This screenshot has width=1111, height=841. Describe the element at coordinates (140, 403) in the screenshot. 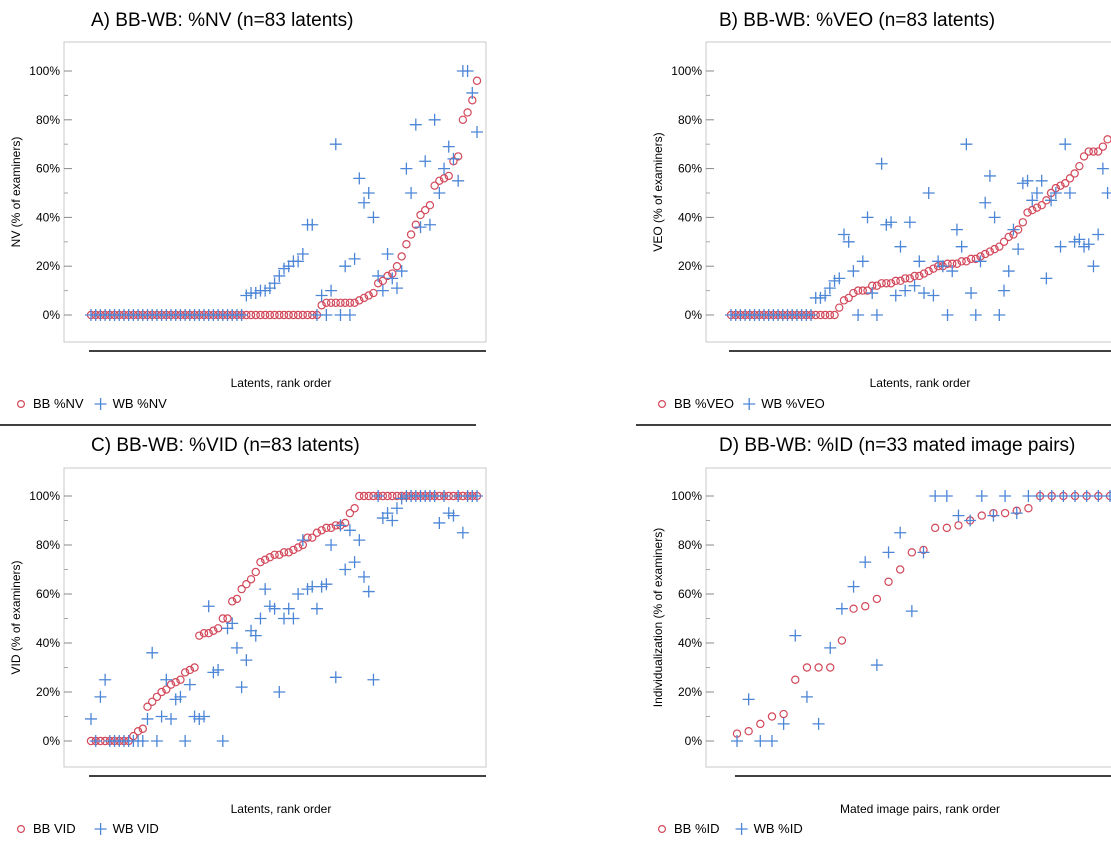

I see `panel-a-legend-label: WB %NV` at that location.